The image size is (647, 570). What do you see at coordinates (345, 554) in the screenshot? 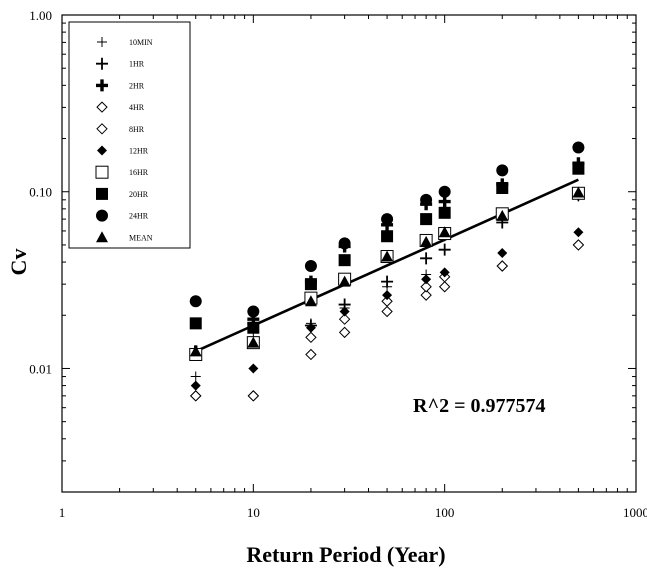
I see `x-axis-title: Return Period (Year)` at bounding box center [345, 554].